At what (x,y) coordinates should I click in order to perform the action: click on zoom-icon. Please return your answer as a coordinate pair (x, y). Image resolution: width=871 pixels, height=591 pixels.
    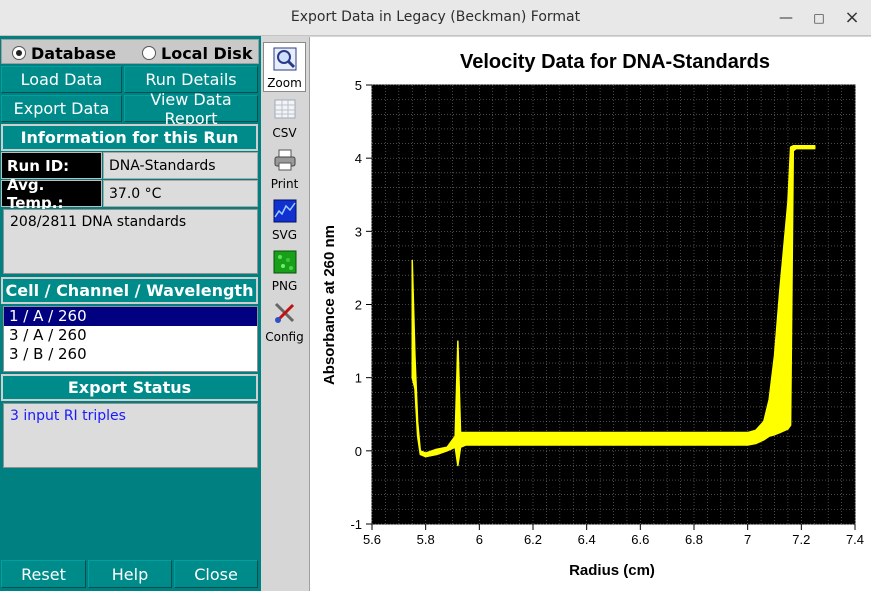
    Looking at the image, I should click on (284, 59).